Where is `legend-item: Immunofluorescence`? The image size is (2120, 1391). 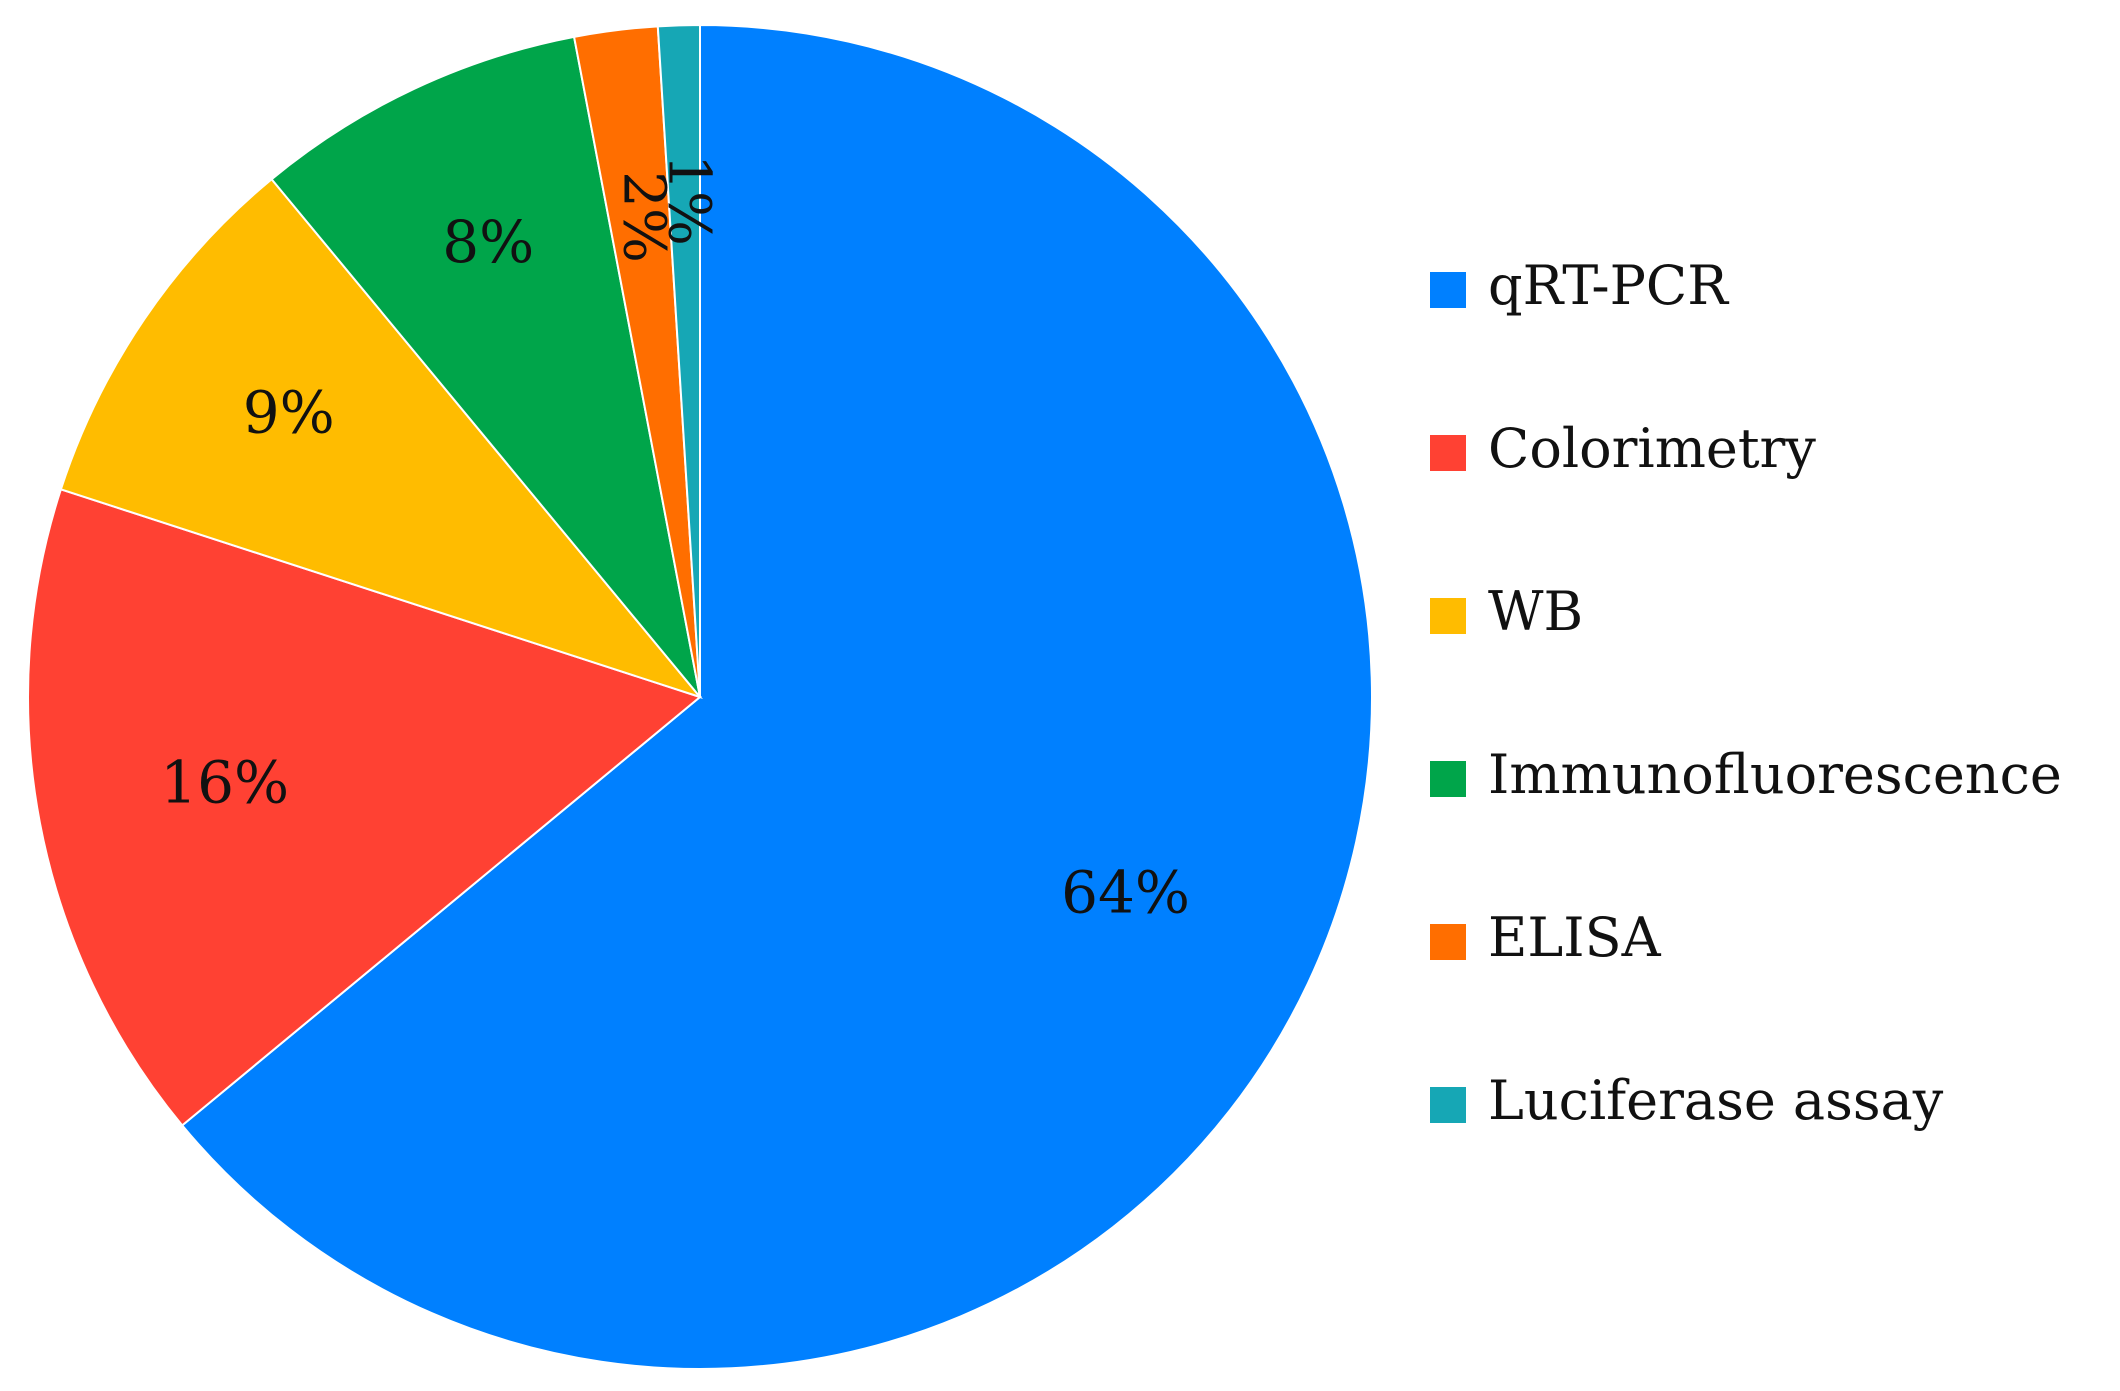
legend-item: Immunofluorescence is located at coordinates (1746, 774).